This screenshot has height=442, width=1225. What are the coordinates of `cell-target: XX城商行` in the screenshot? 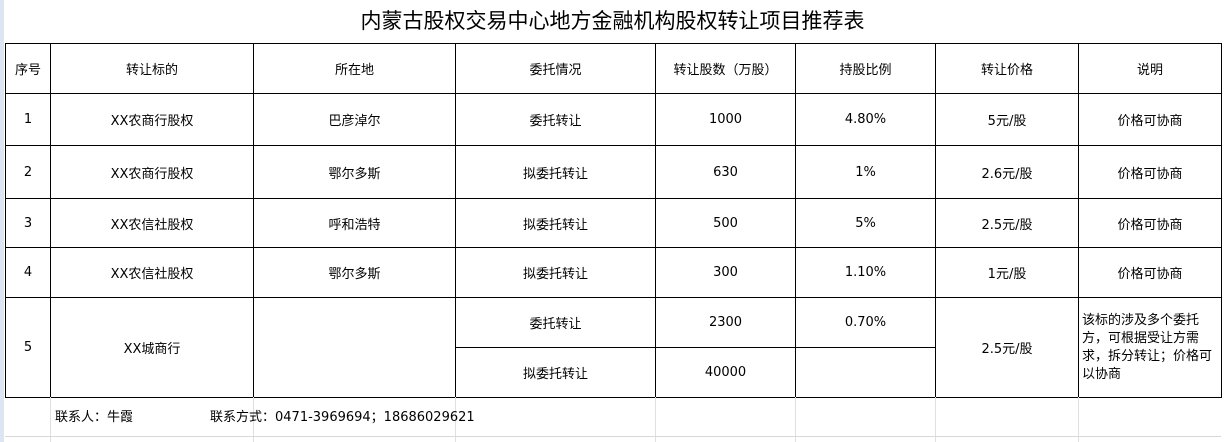 It's located at (152, 347).